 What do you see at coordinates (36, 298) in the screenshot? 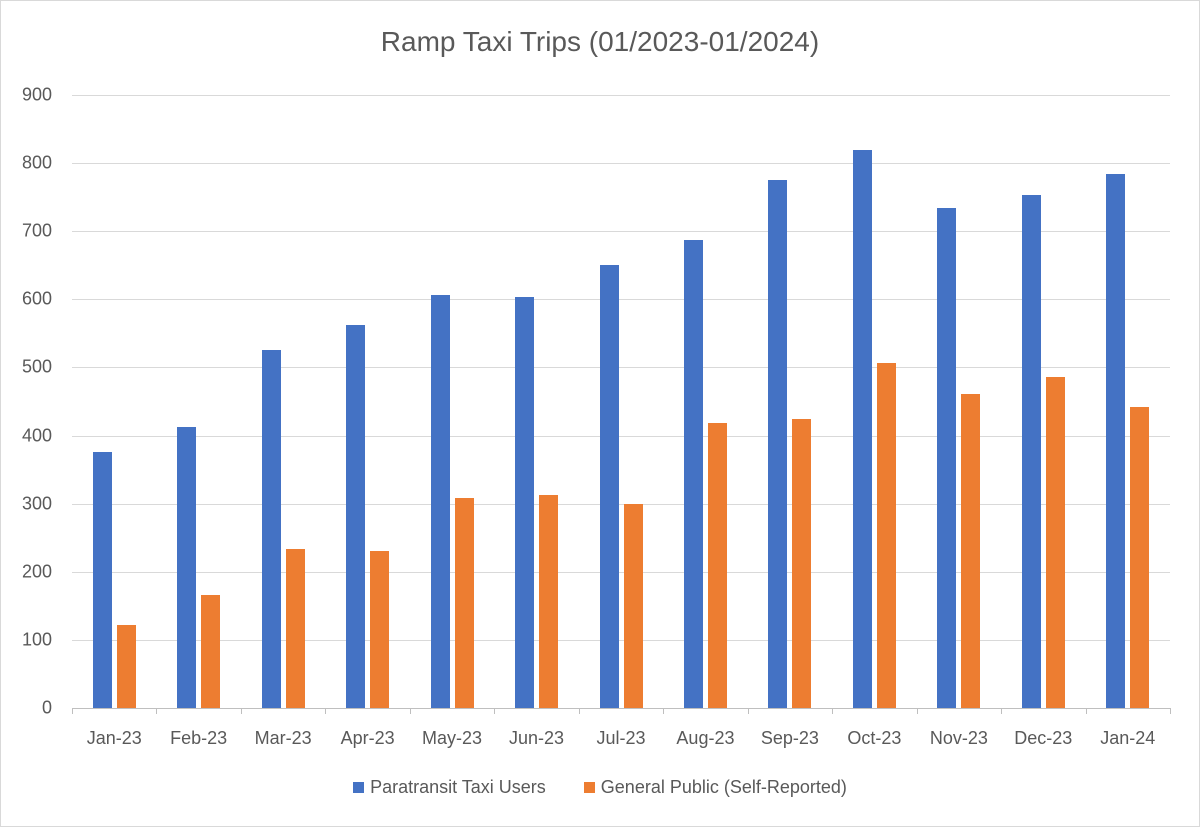
I see `y-tick-label: 600` at bounding box center [36, 298].